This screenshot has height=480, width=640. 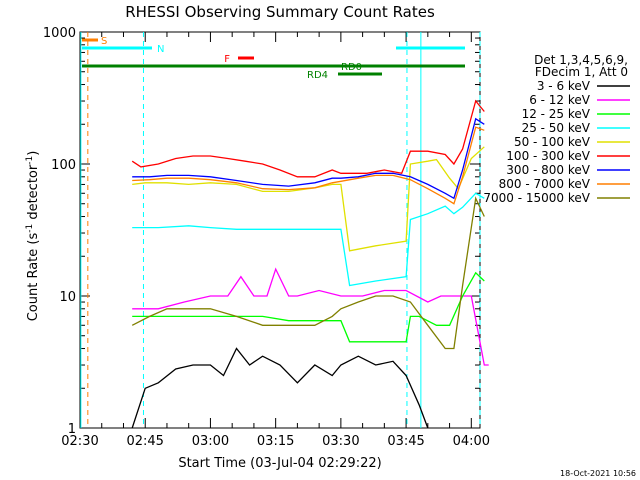 I want to click on y-tick-label: 100, so click(x=63, y=165).